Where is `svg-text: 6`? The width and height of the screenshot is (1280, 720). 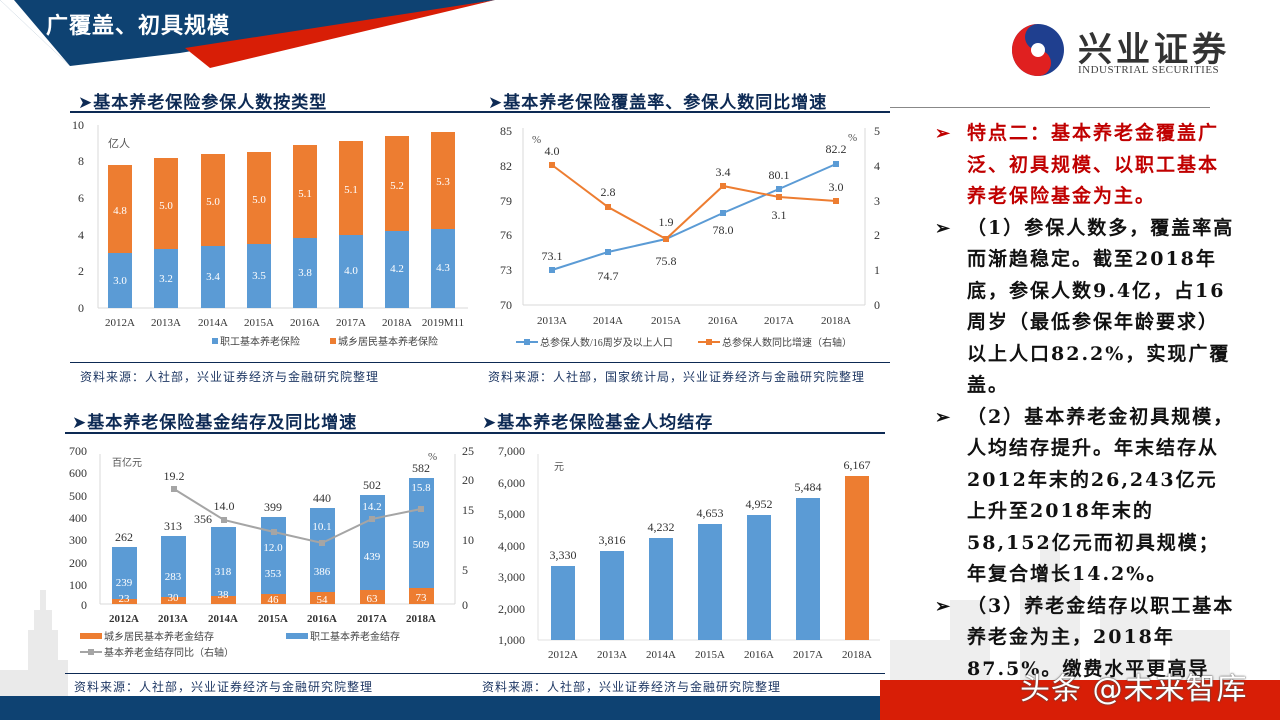
svg-text: 6 is located at coordinates (81, 198).